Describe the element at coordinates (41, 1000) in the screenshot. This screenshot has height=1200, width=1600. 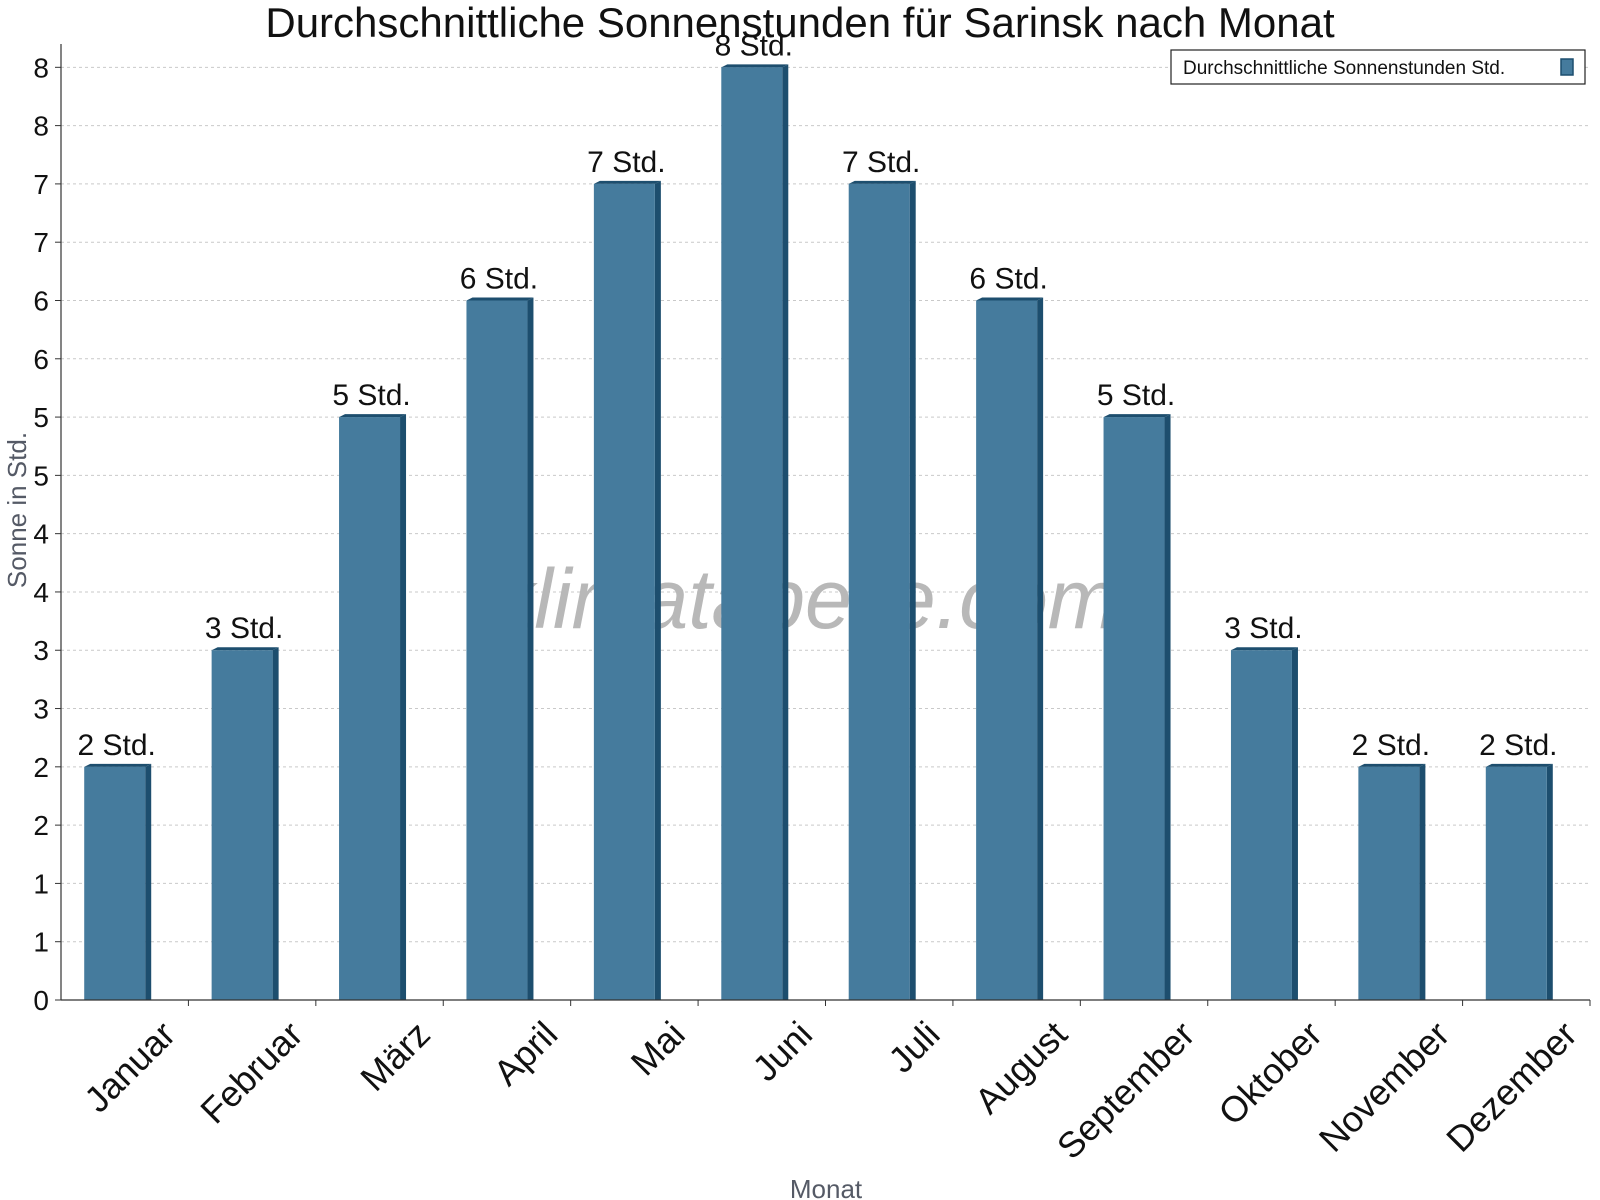
I see `y-tick-label: 0` at that location.